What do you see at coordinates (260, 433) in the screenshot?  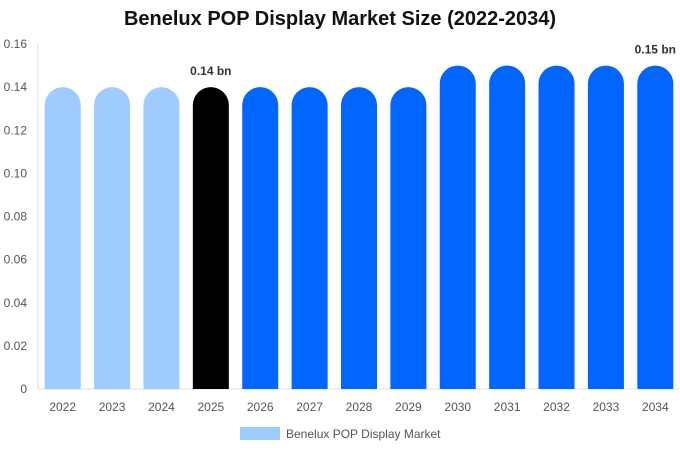 I see `legend-swatch` at bounding box center [260, 433].